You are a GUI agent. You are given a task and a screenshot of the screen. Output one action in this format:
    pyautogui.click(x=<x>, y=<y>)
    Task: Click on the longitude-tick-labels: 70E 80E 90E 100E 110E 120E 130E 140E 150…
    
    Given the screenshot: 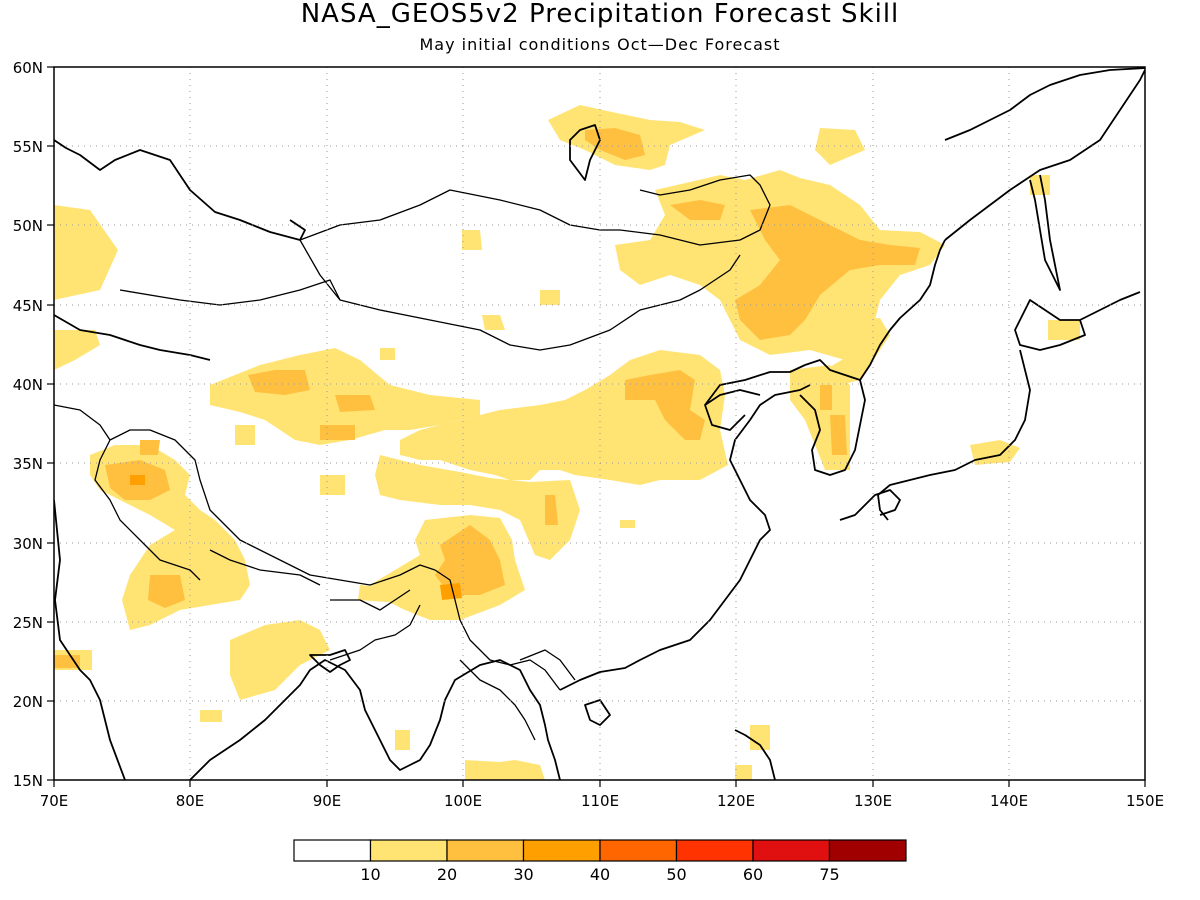 What is the action you would take?
    pyautogui.click(x=602, y=801)
    